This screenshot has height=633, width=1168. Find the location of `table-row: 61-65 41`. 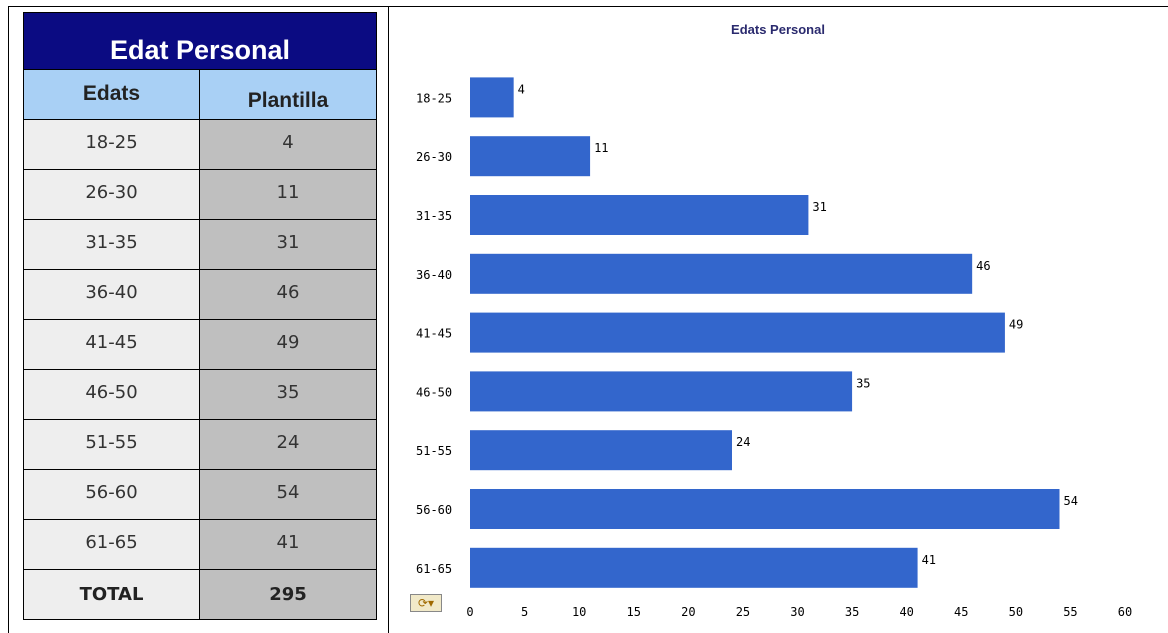

table-row: 61-65 41 is located at coordinates (200, 545).